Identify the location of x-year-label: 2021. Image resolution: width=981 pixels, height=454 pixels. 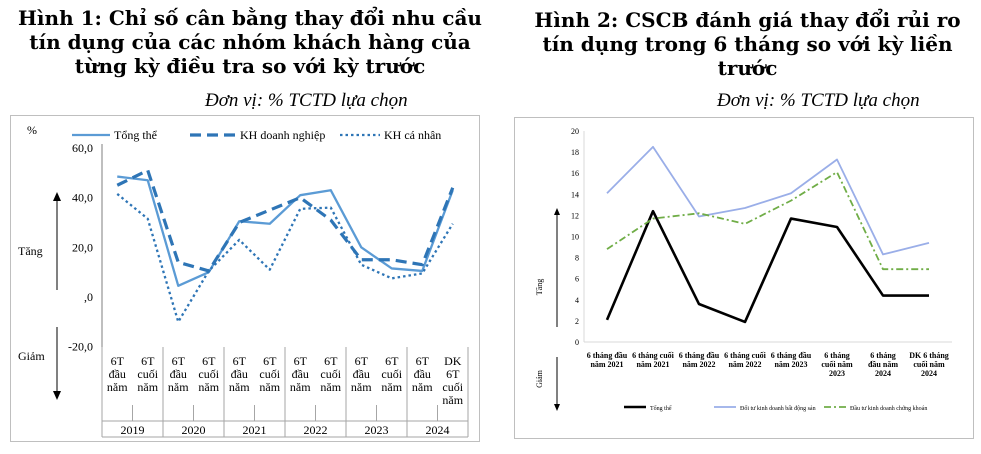
(255, 430).